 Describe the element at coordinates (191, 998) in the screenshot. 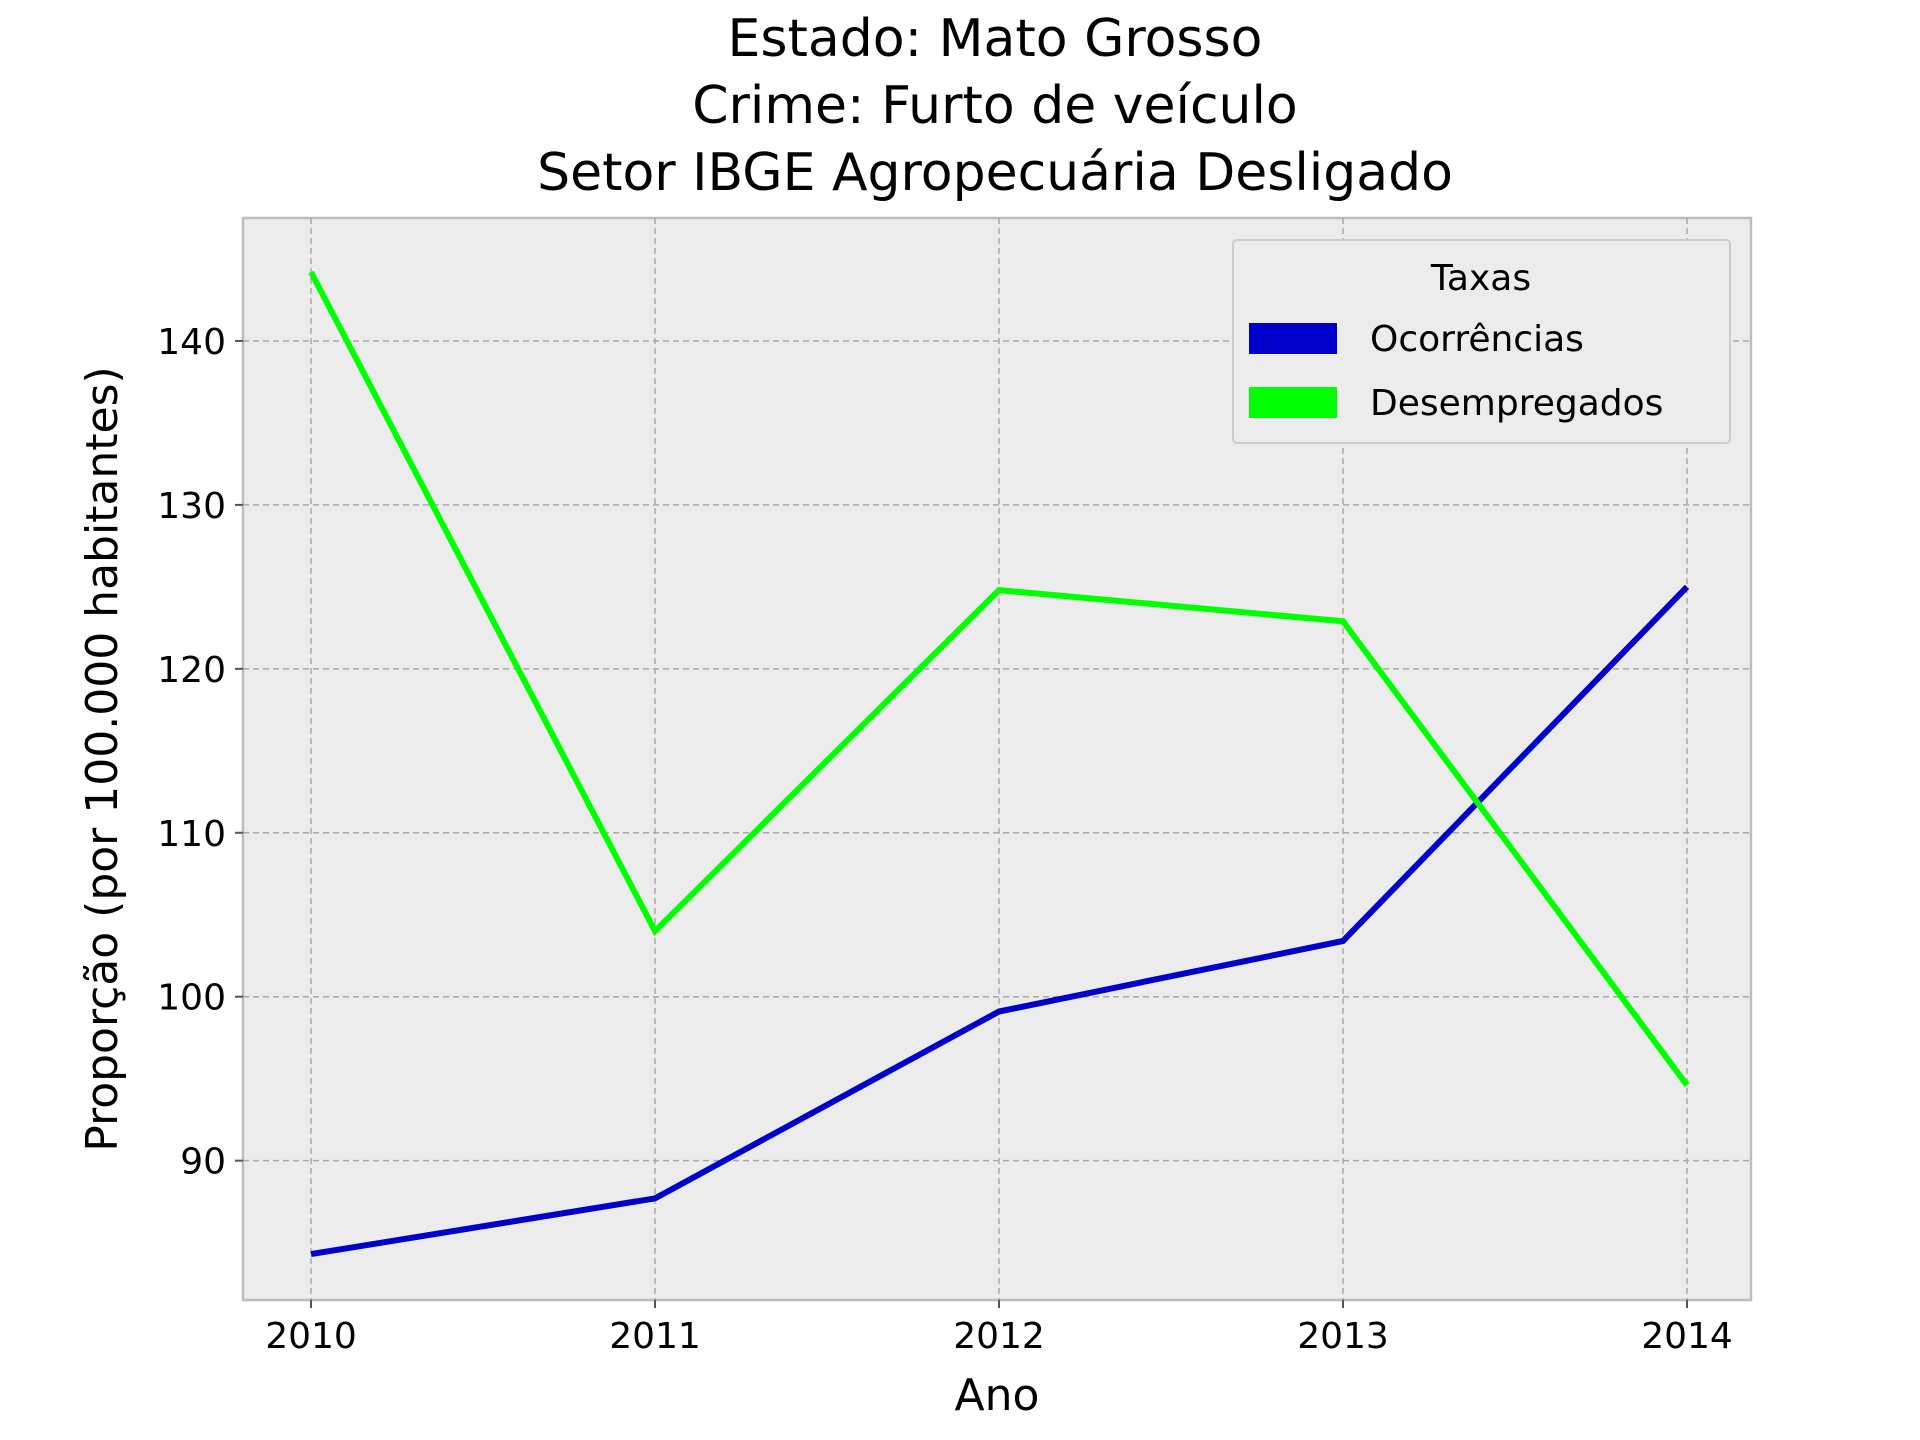

I see `y-tick-label: 100` at that location.